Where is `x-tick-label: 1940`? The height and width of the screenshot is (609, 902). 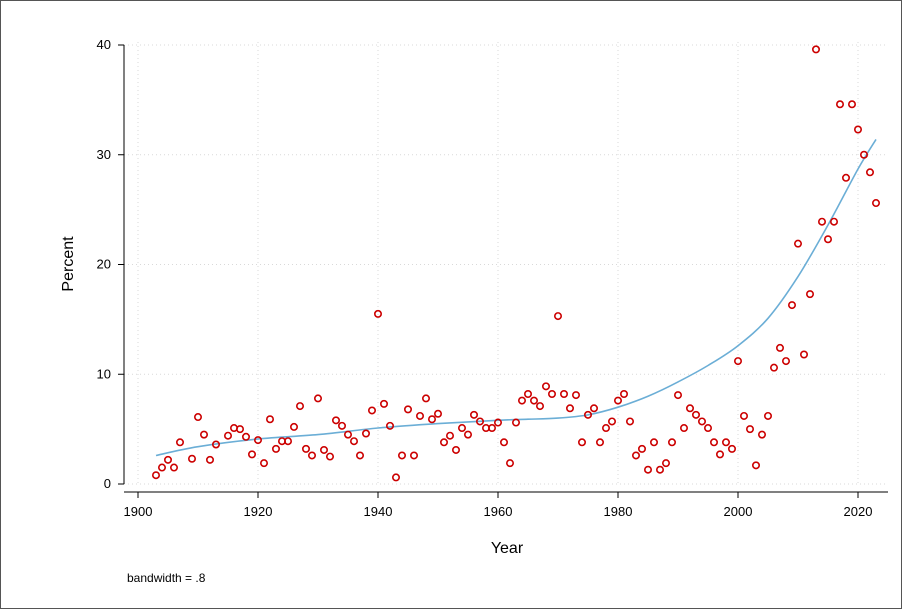
x-tick-label: 1940 is located at coordinates (378, 511).